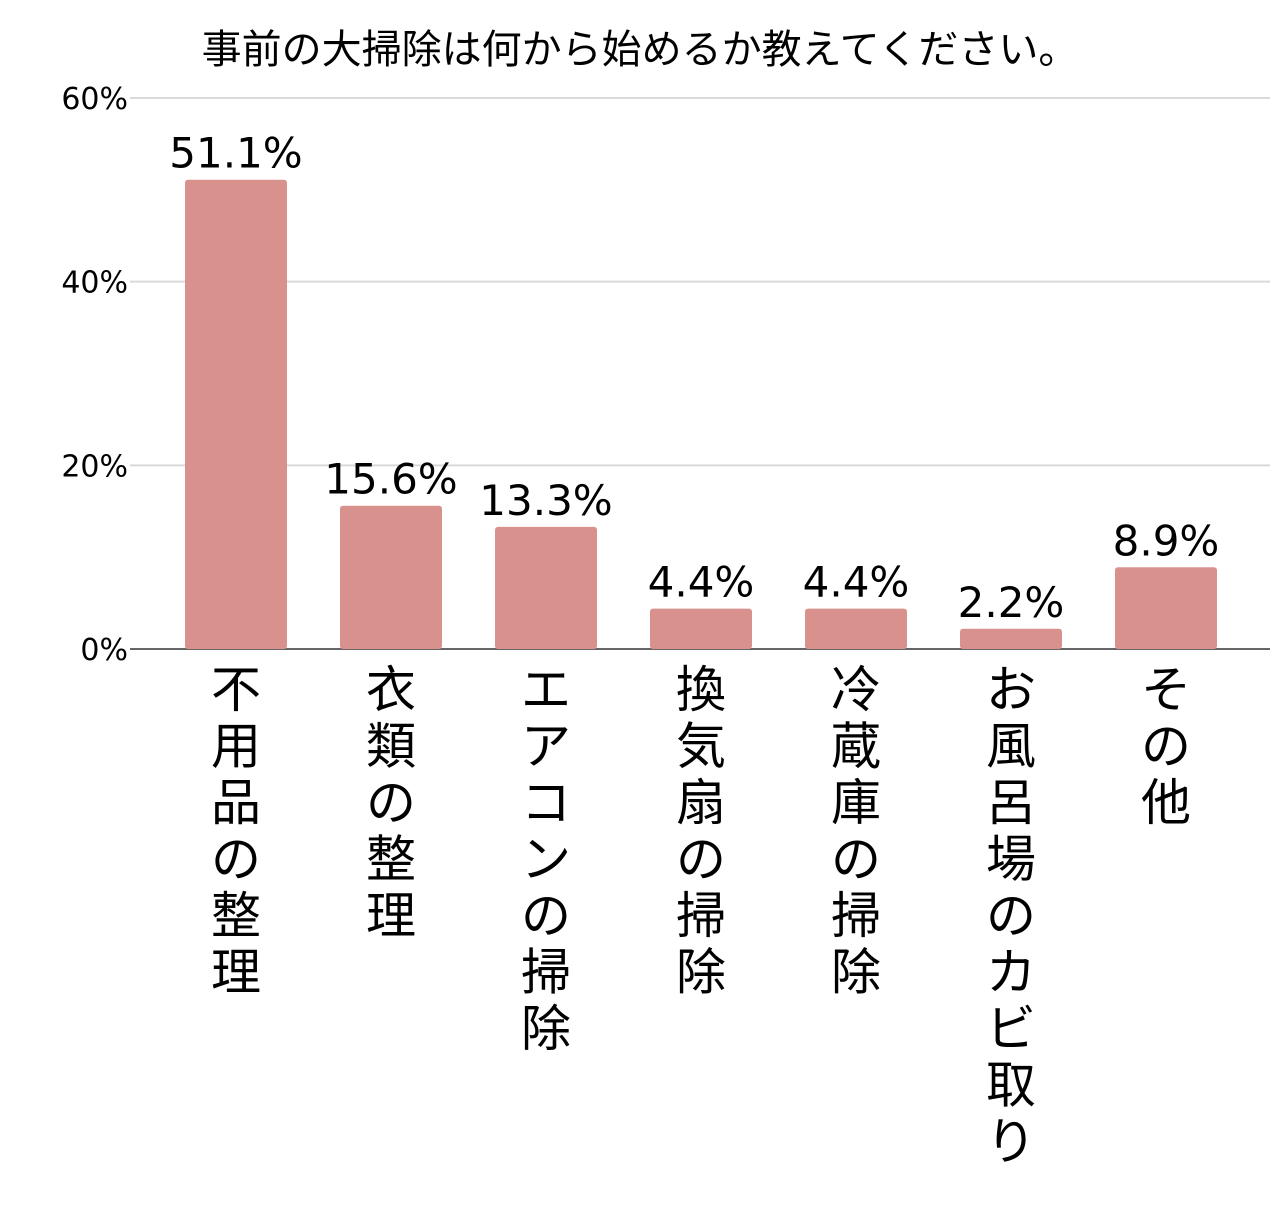  Describe the element at coordinates (1011, 602) in the screenshot. I see `data-label-5: 2.2%` at that location.